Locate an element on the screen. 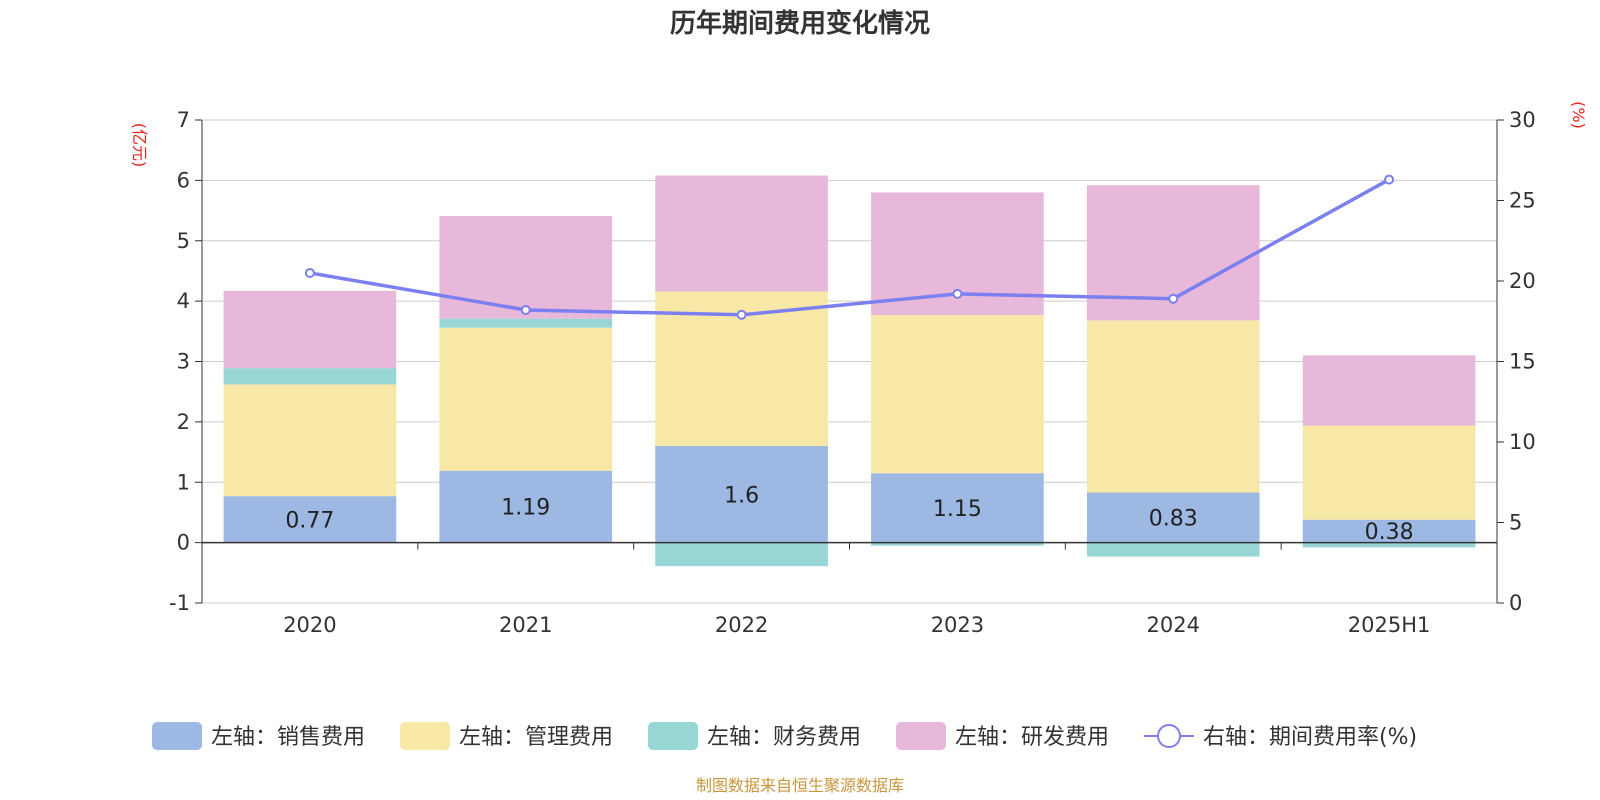 This screenshot has height=800, width=1600. left-tick-label: 4 is located at coordinates (183, 301).